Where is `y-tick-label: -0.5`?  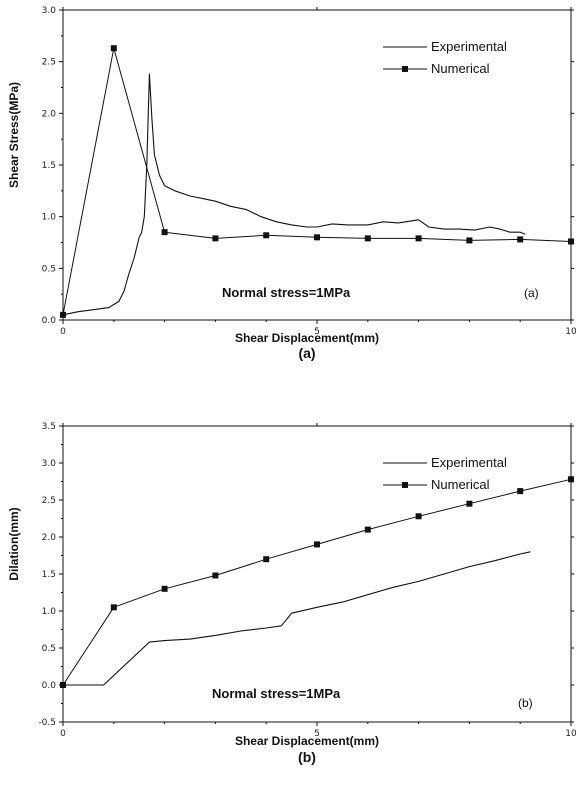 y-tick-label: -0.5 is located at coordinates (47, 723).